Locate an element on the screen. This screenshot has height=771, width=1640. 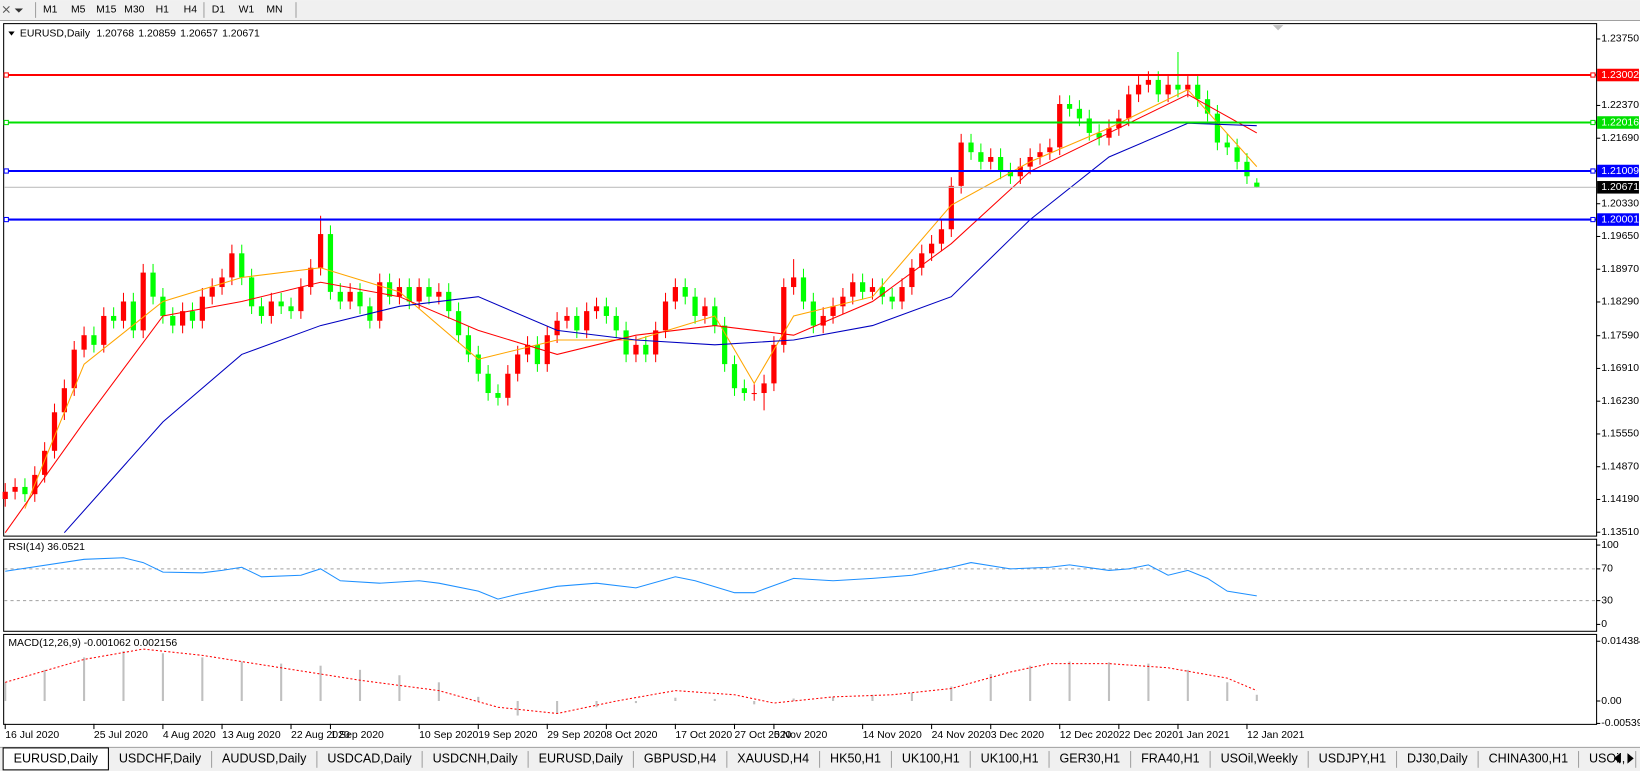
tab-label: DJ30,Daily is located at coordinates (1437, 759).